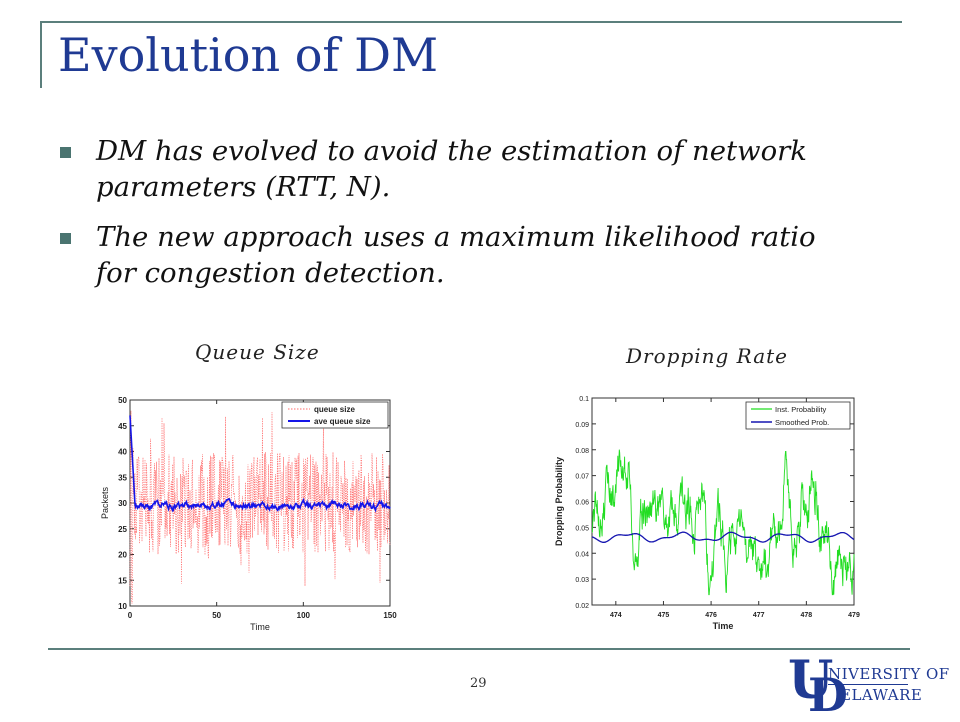 The width and height of the screenshot is (960, 722). Describe the element at coordinates (807, 615) in the screenshot. I see `x-tick-label: 478` at that location.